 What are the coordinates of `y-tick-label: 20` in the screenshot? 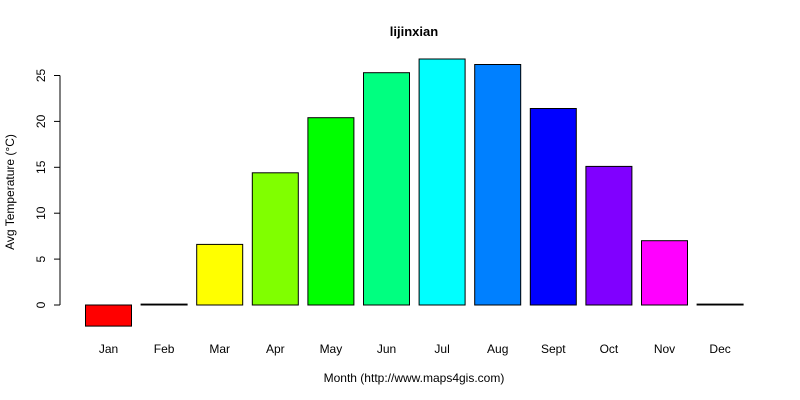 It's located at (41, 121).